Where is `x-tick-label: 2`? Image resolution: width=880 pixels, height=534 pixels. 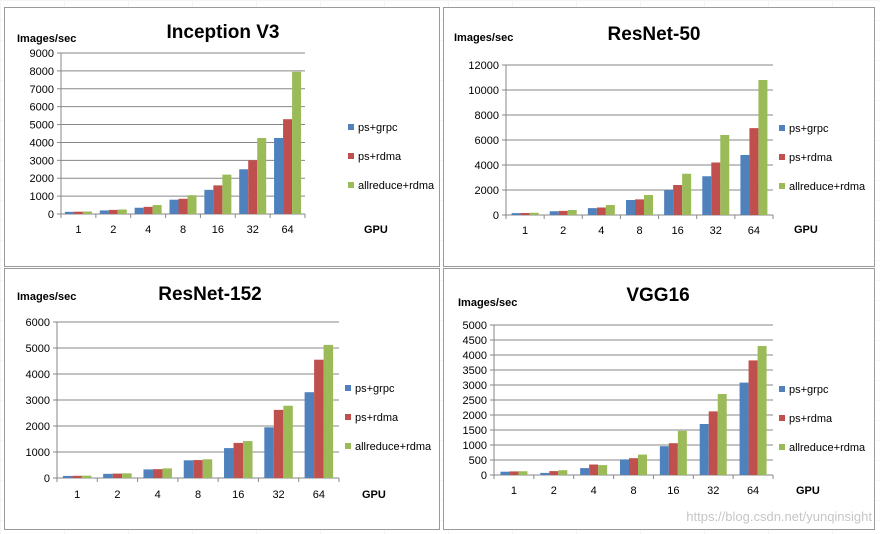
x-tick-label: 2 is located at coordinates (113, 230).